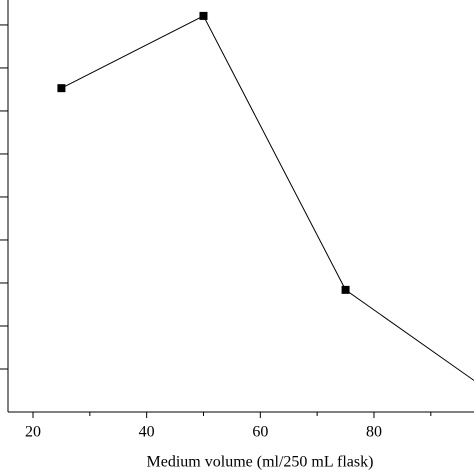 The width and height of the screenshot is (474, 474). Describe the element at coordinates (260, 462) in the screenshot. I see `x-axis-label: Medium volume (ml/250 mL flask)` at that location.